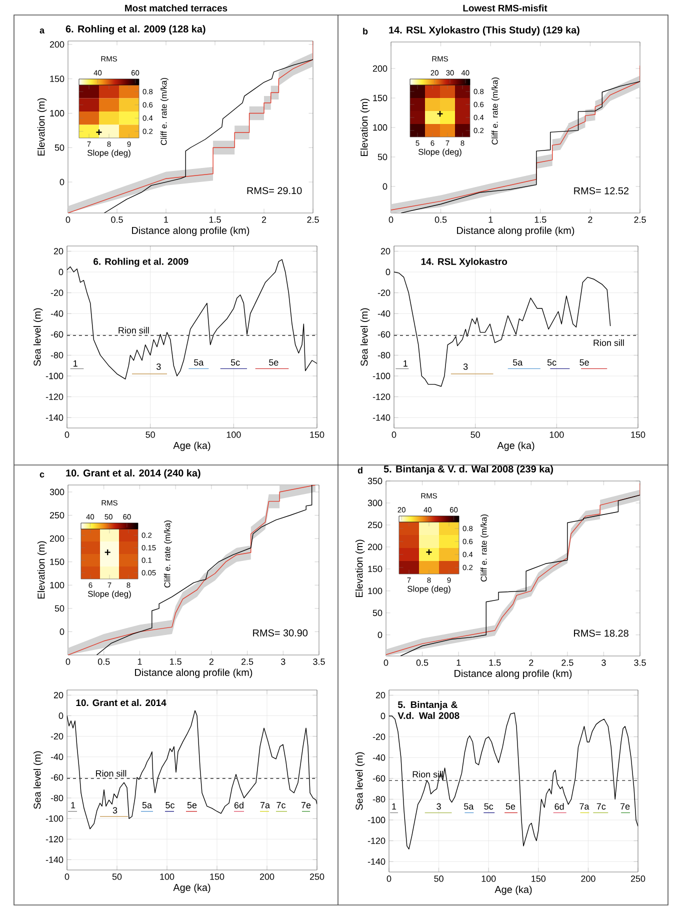 This screenshot has height=910, width=676. What do you see at coordinates (57, 562) in the screenshot?
I see `y-tick-label: 150` at bounding box center [57, 562].